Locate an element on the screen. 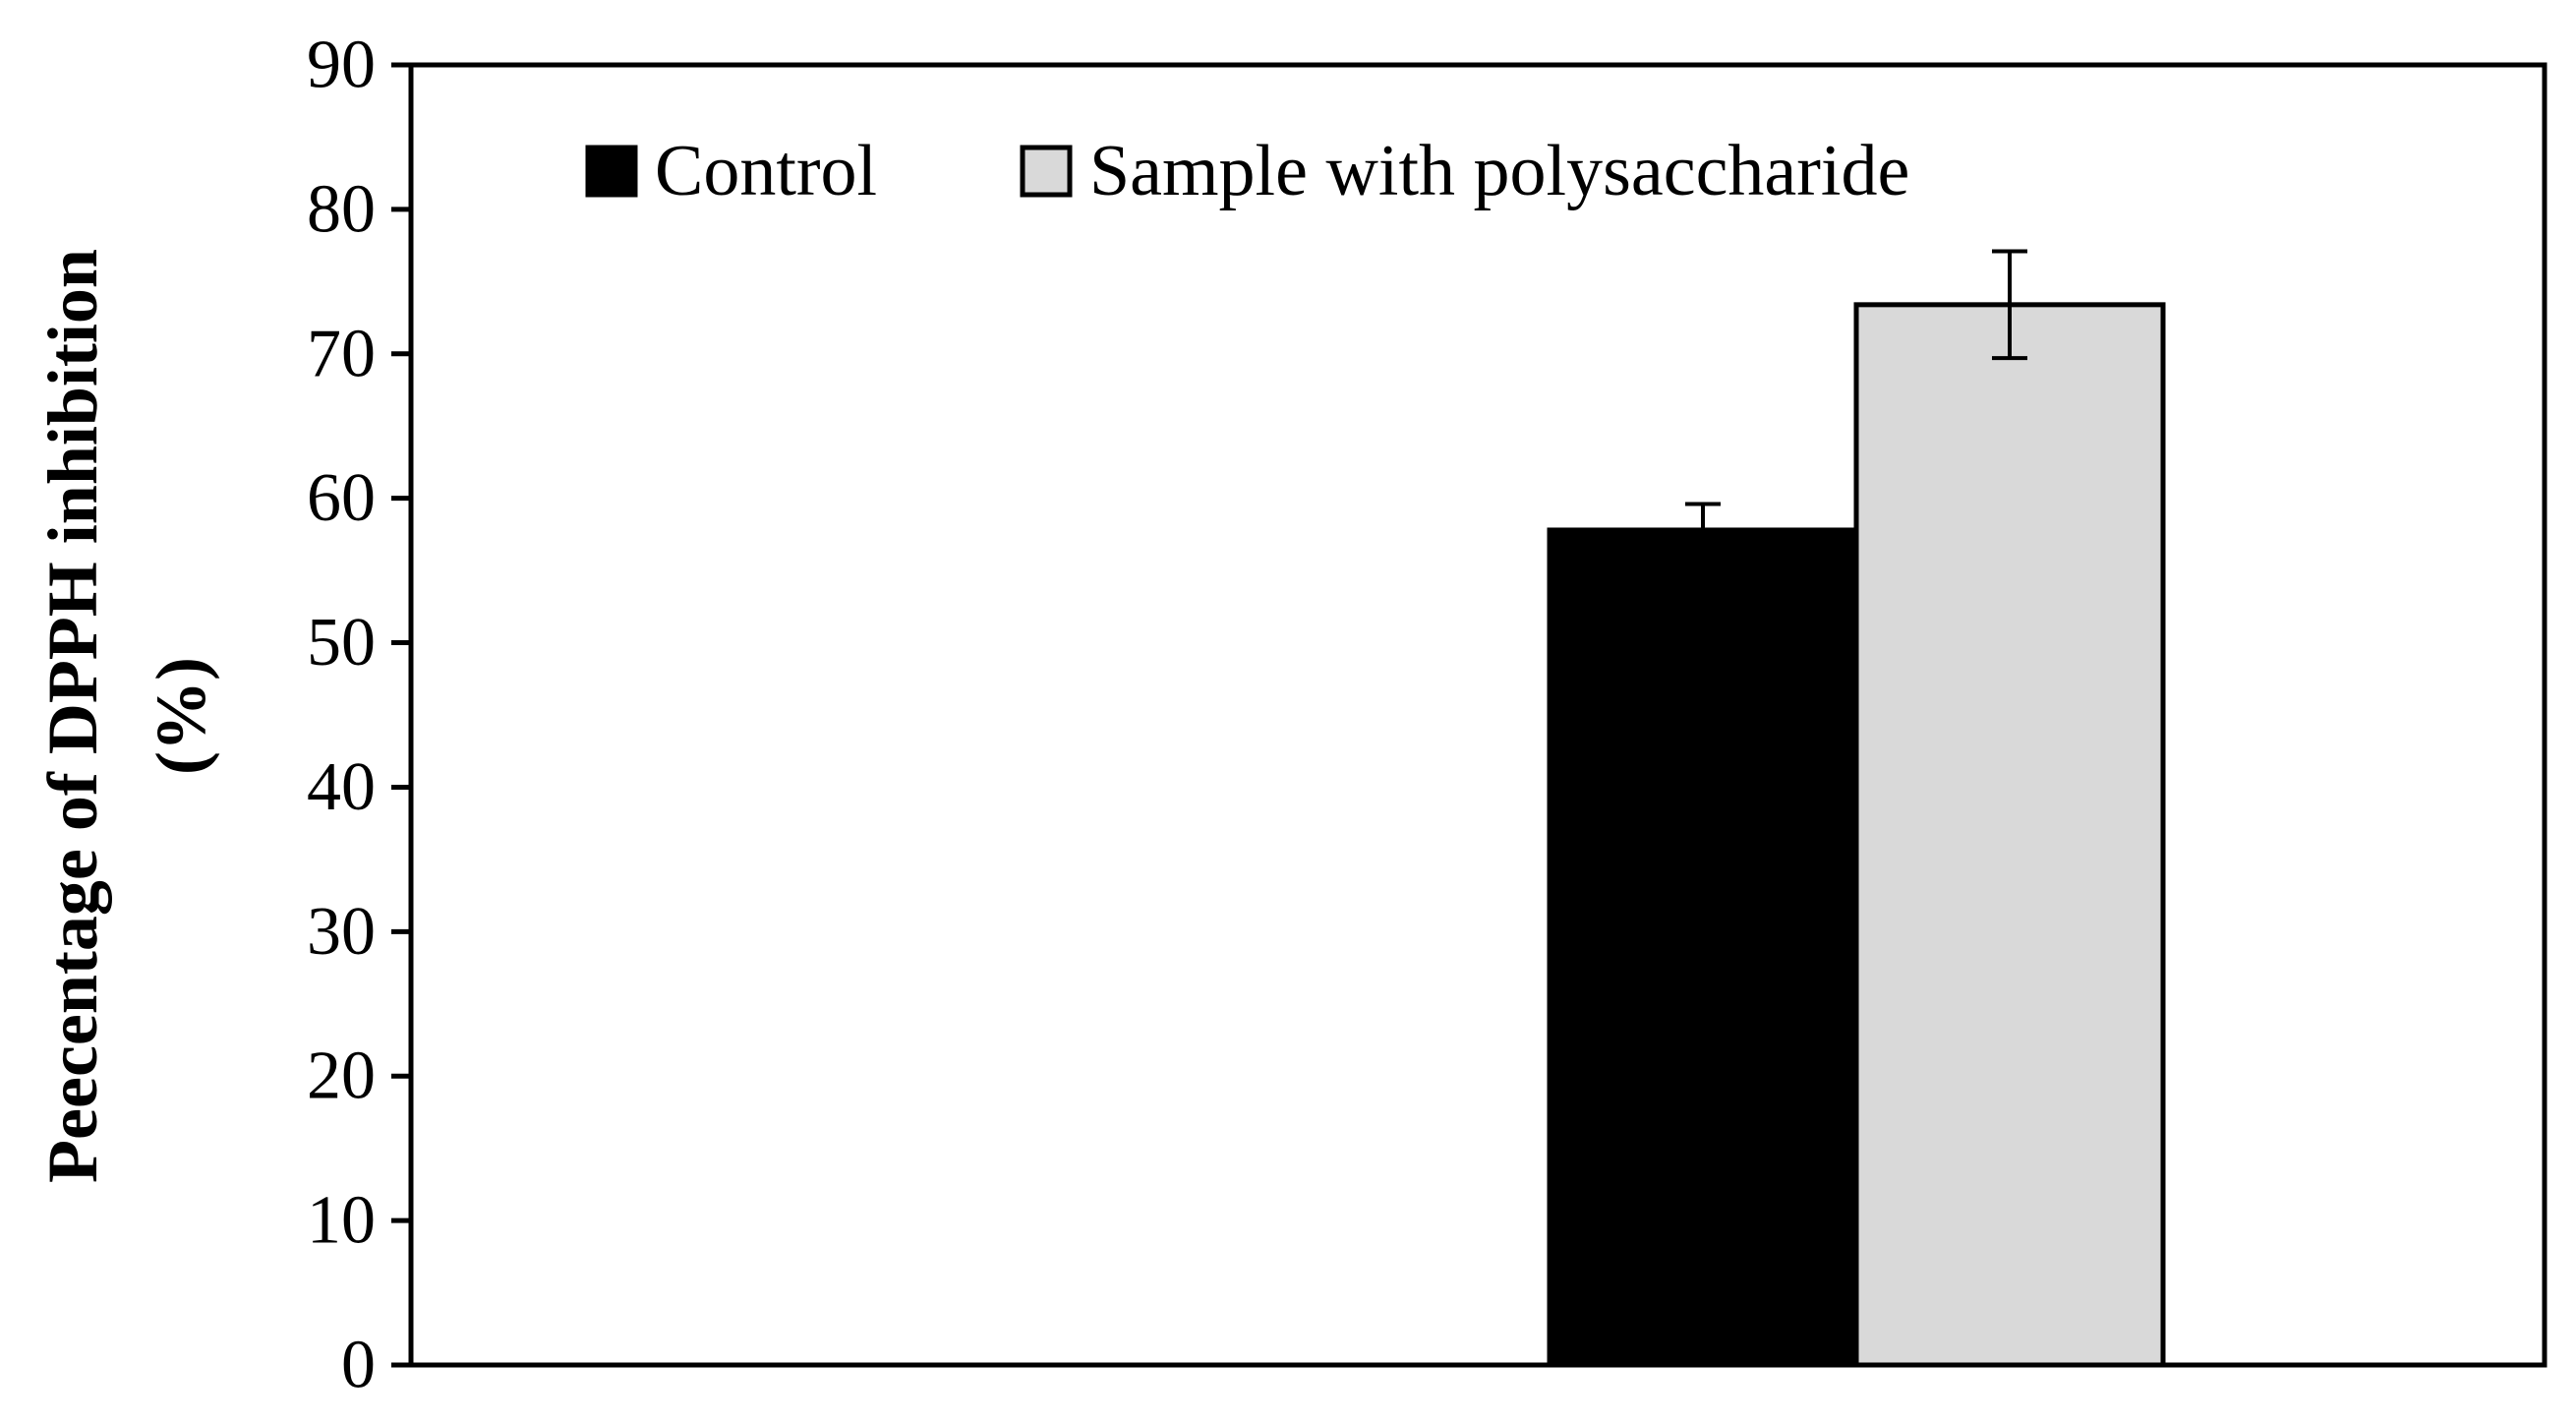 This screenshot has height=1424, width=2576. legend-swatch-control is located at coordinates (611, 171).